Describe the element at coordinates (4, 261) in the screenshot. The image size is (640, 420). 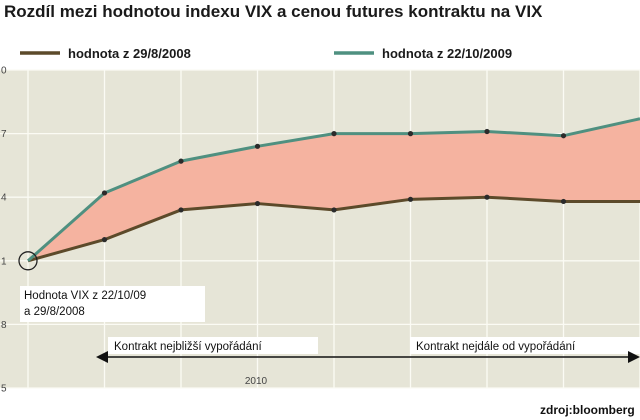
I see `y-tick-label: 1` at that location.